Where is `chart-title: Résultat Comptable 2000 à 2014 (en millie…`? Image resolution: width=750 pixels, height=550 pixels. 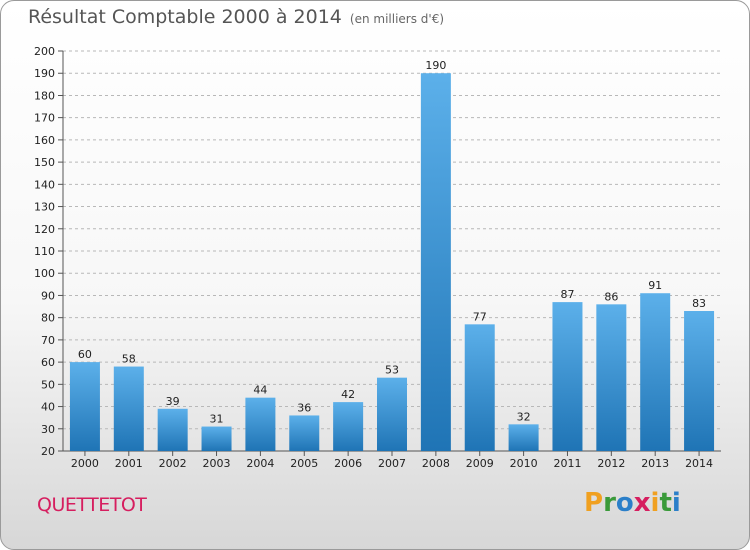 chart-title: Résultat Comptable 2000 à 2014 (en millie… is located at coordinates (236, 17).